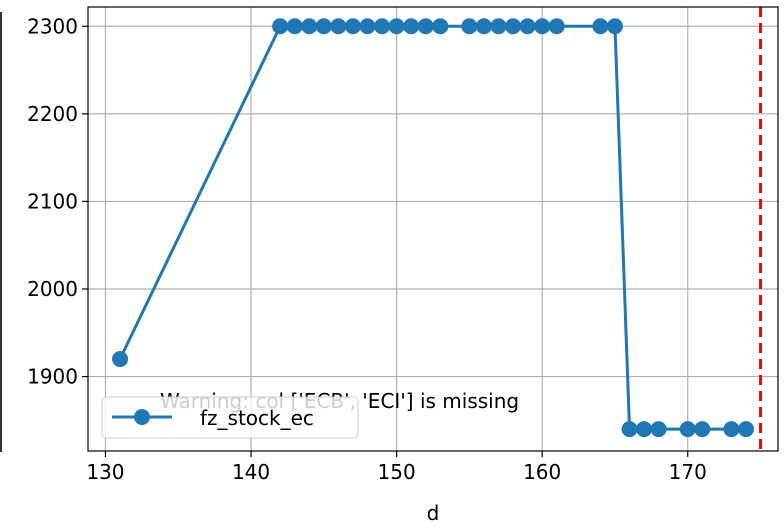 This screenshot has height=530, width=784. What do you see at coordinates (105, 472) in the screenshot?
I see `x-tick-label: 130` at bounding box center [105, 472].